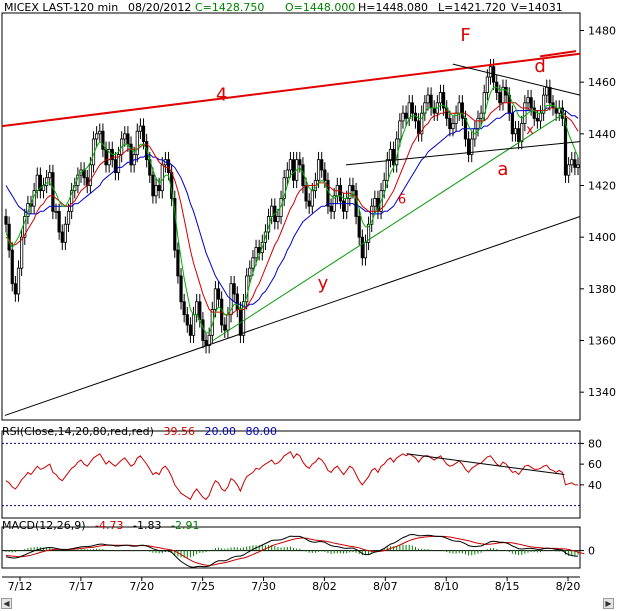  Describe the element at coordinates (446, 586) in the screenshot. I see `x-tick-label: 8/10` at that location.